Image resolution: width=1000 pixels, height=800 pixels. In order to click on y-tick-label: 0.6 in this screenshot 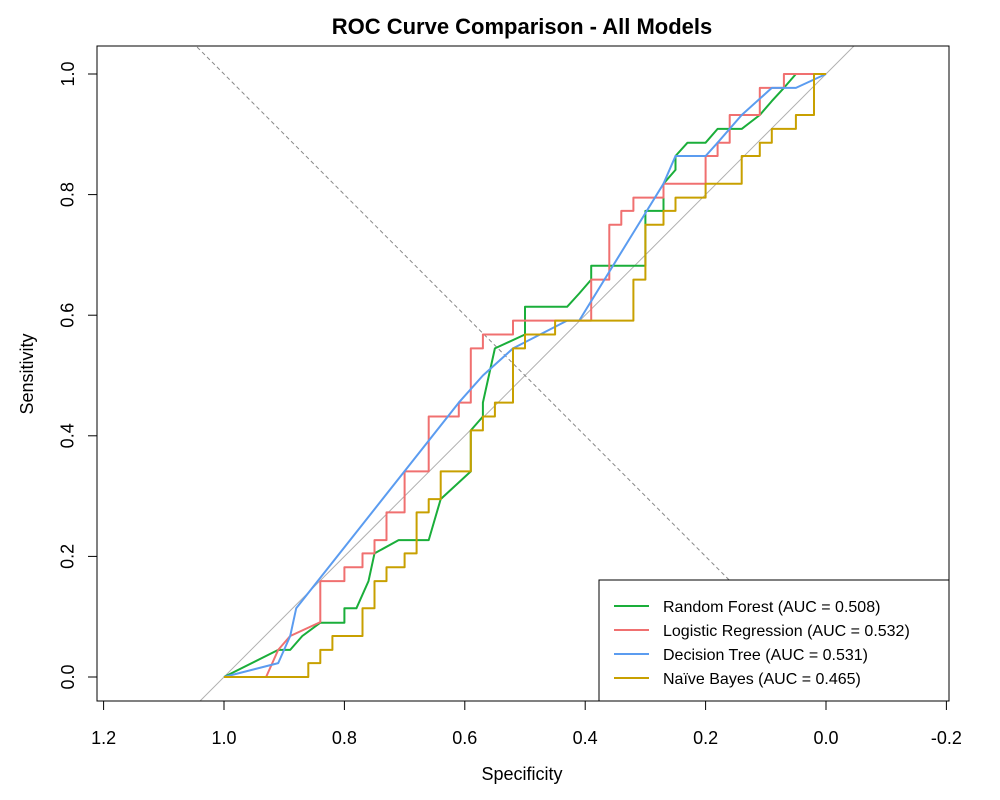, I will do `click(68, 315)`.